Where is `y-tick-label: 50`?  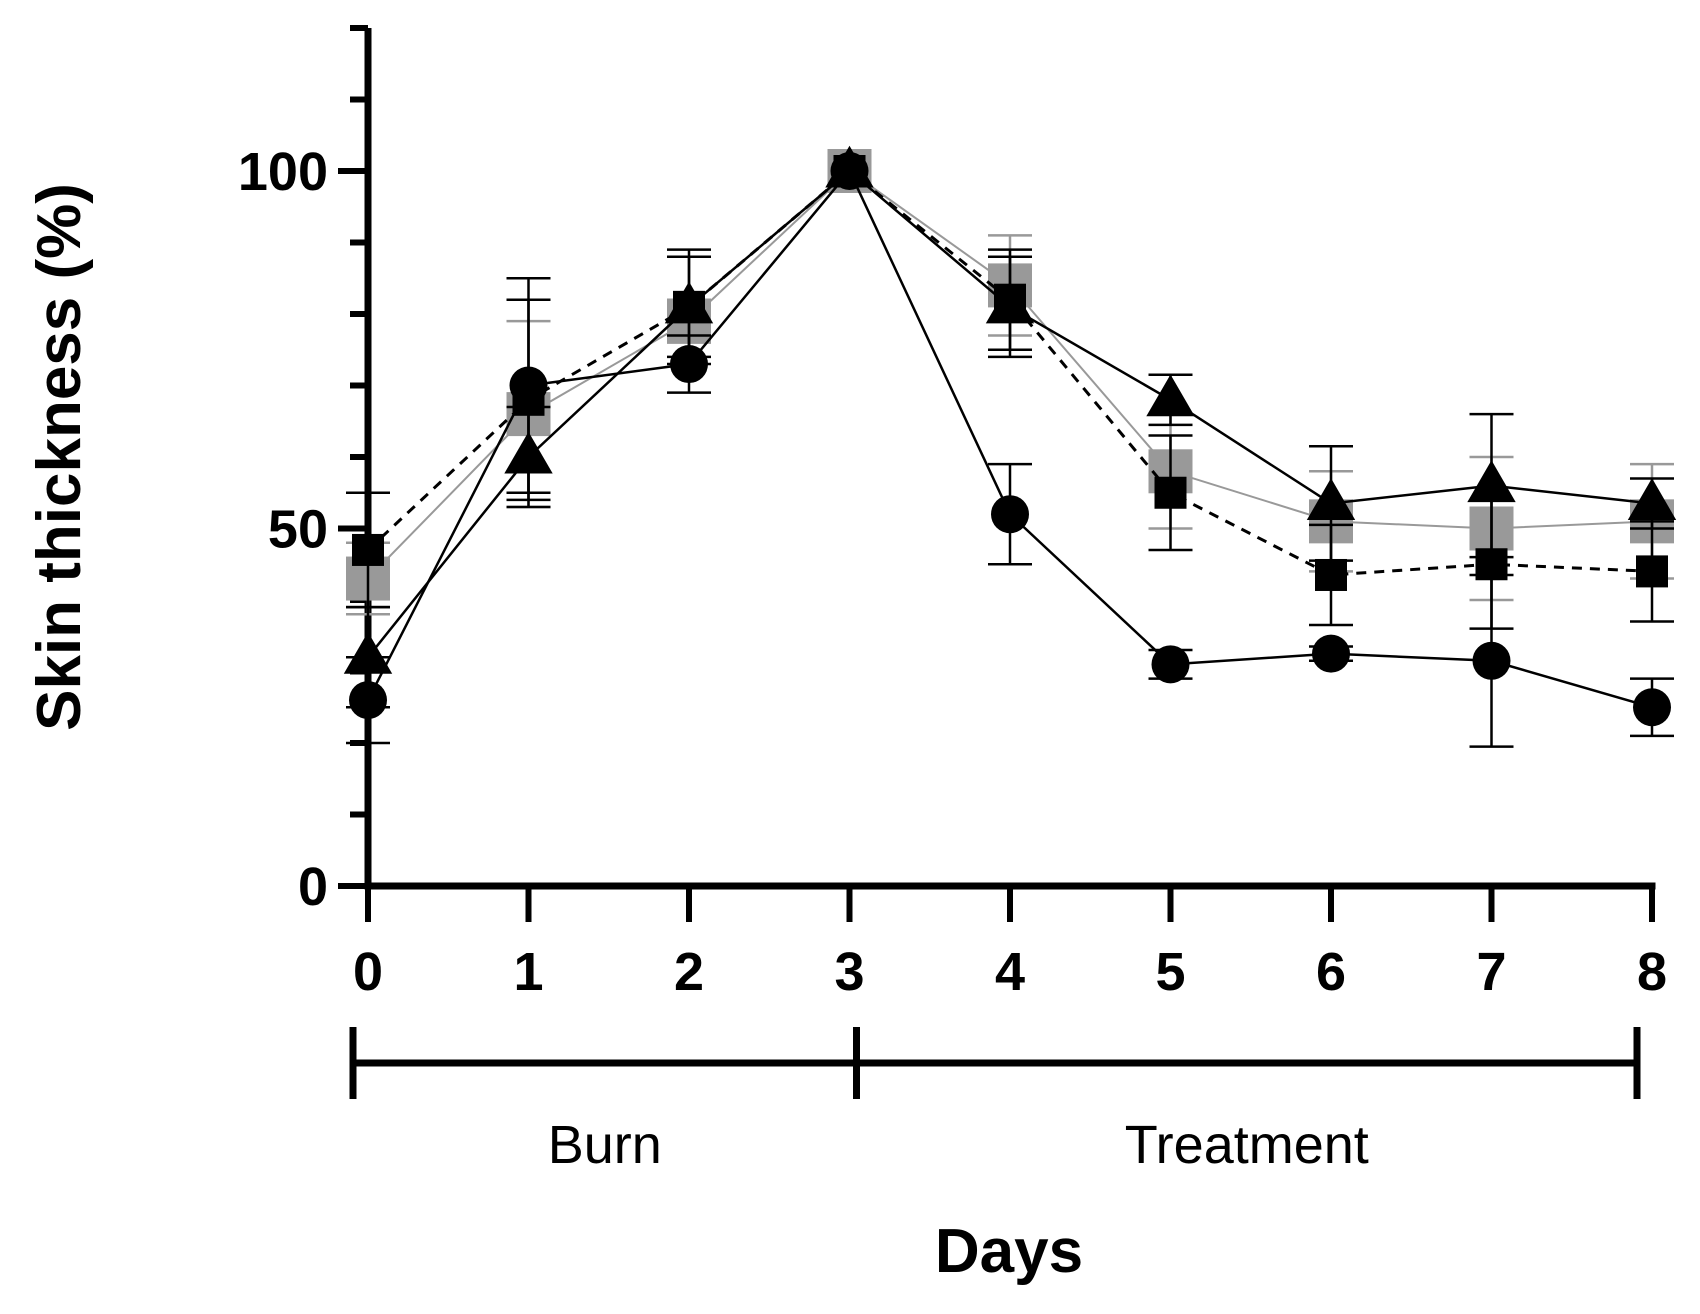 y-tick-label: 50 is located at coordinates (298, 530).